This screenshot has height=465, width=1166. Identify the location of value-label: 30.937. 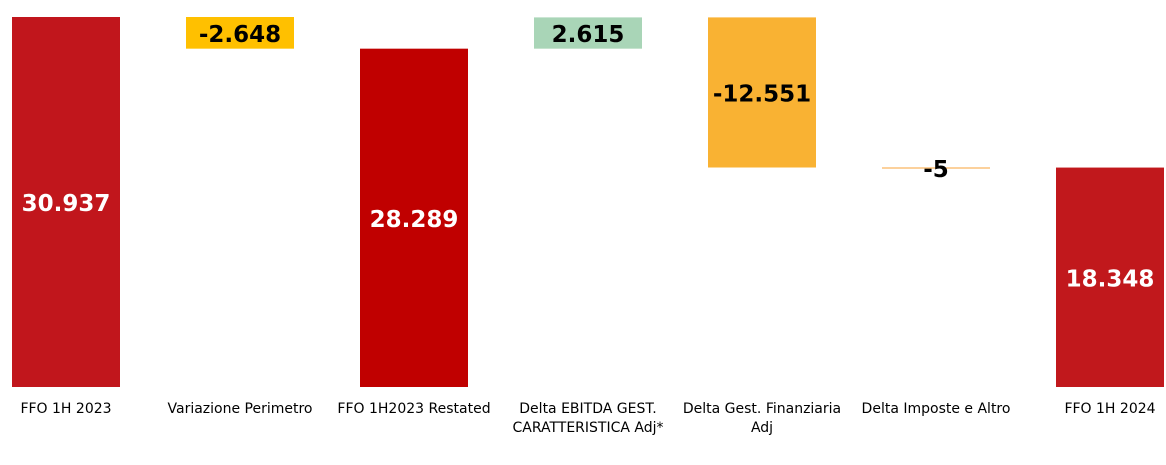
(66, 204).